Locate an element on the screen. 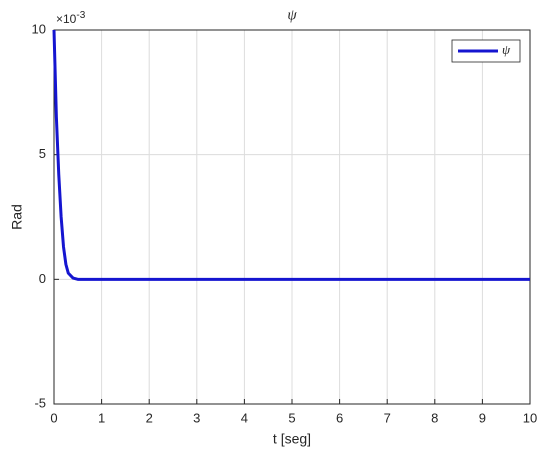 This screenshot has width=550, height=457. x-tick-label: 1 is located at coordinates (101, 417).